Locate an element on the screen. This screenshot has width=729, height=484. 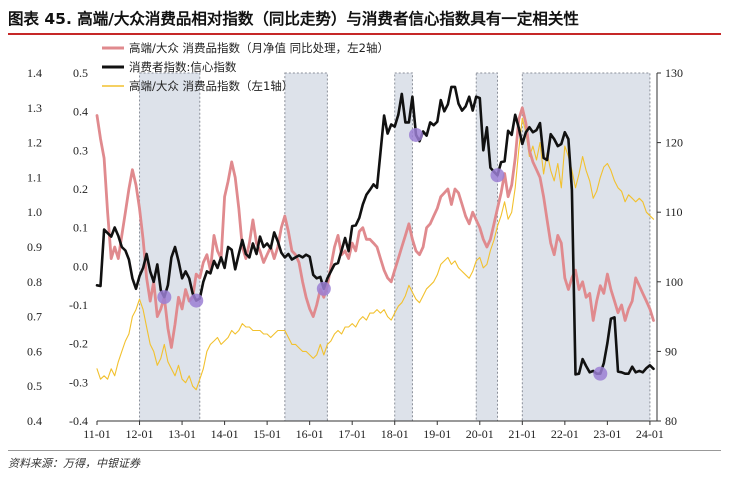
left-inner-tick-label: 0.2 is located at coordinates (80, 189).